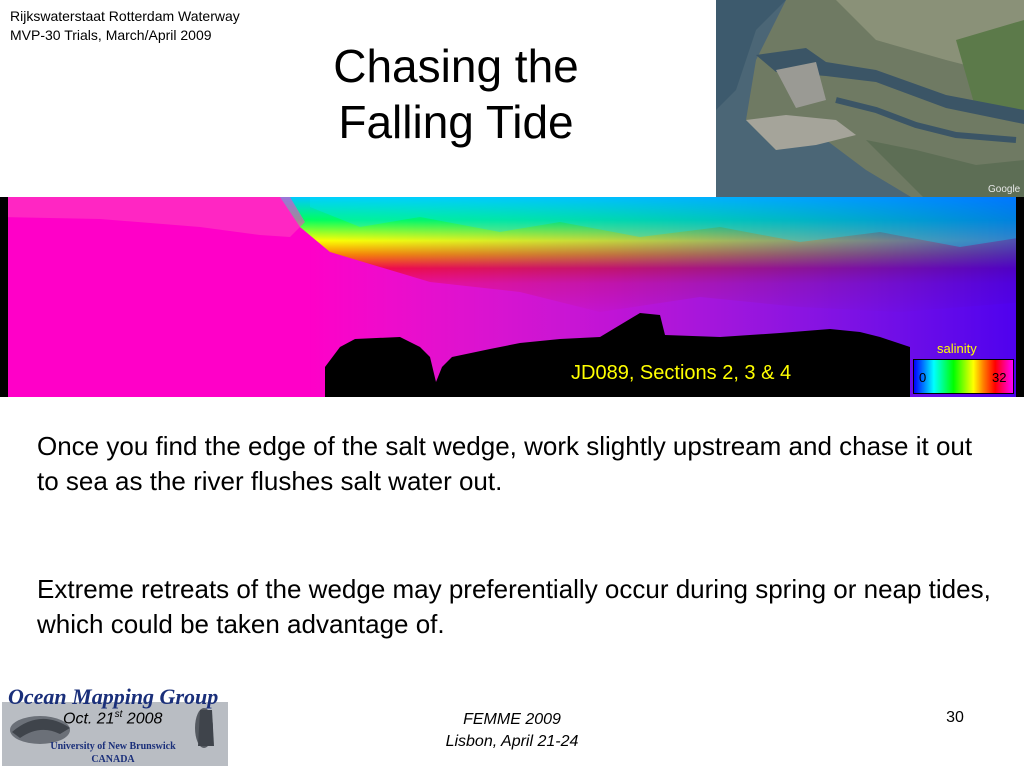 The width and height of the screenshot is (1024, 768). Describe the element at coordinates (512, 741) in the screenshot. I see `footer-event-line-2: Lisbon, April 21-24` at that location.